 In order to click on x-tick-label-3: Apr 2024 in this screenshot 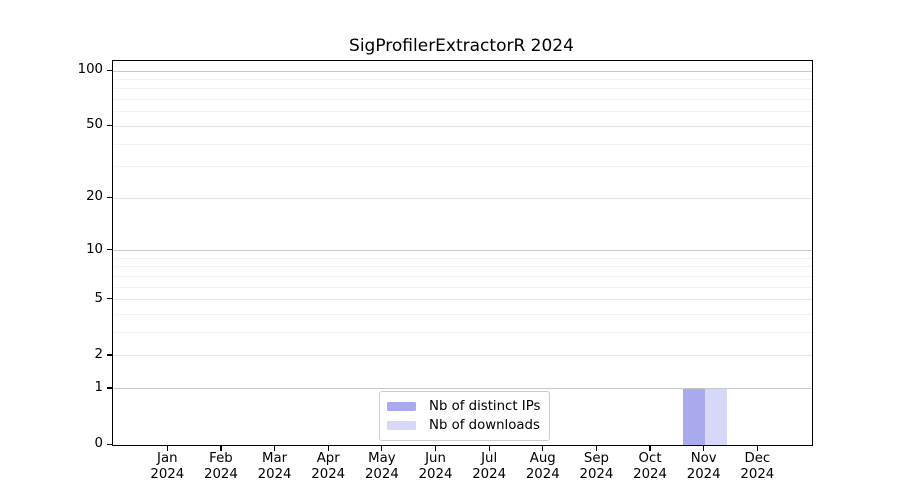, I will do `click(328, 466)`.